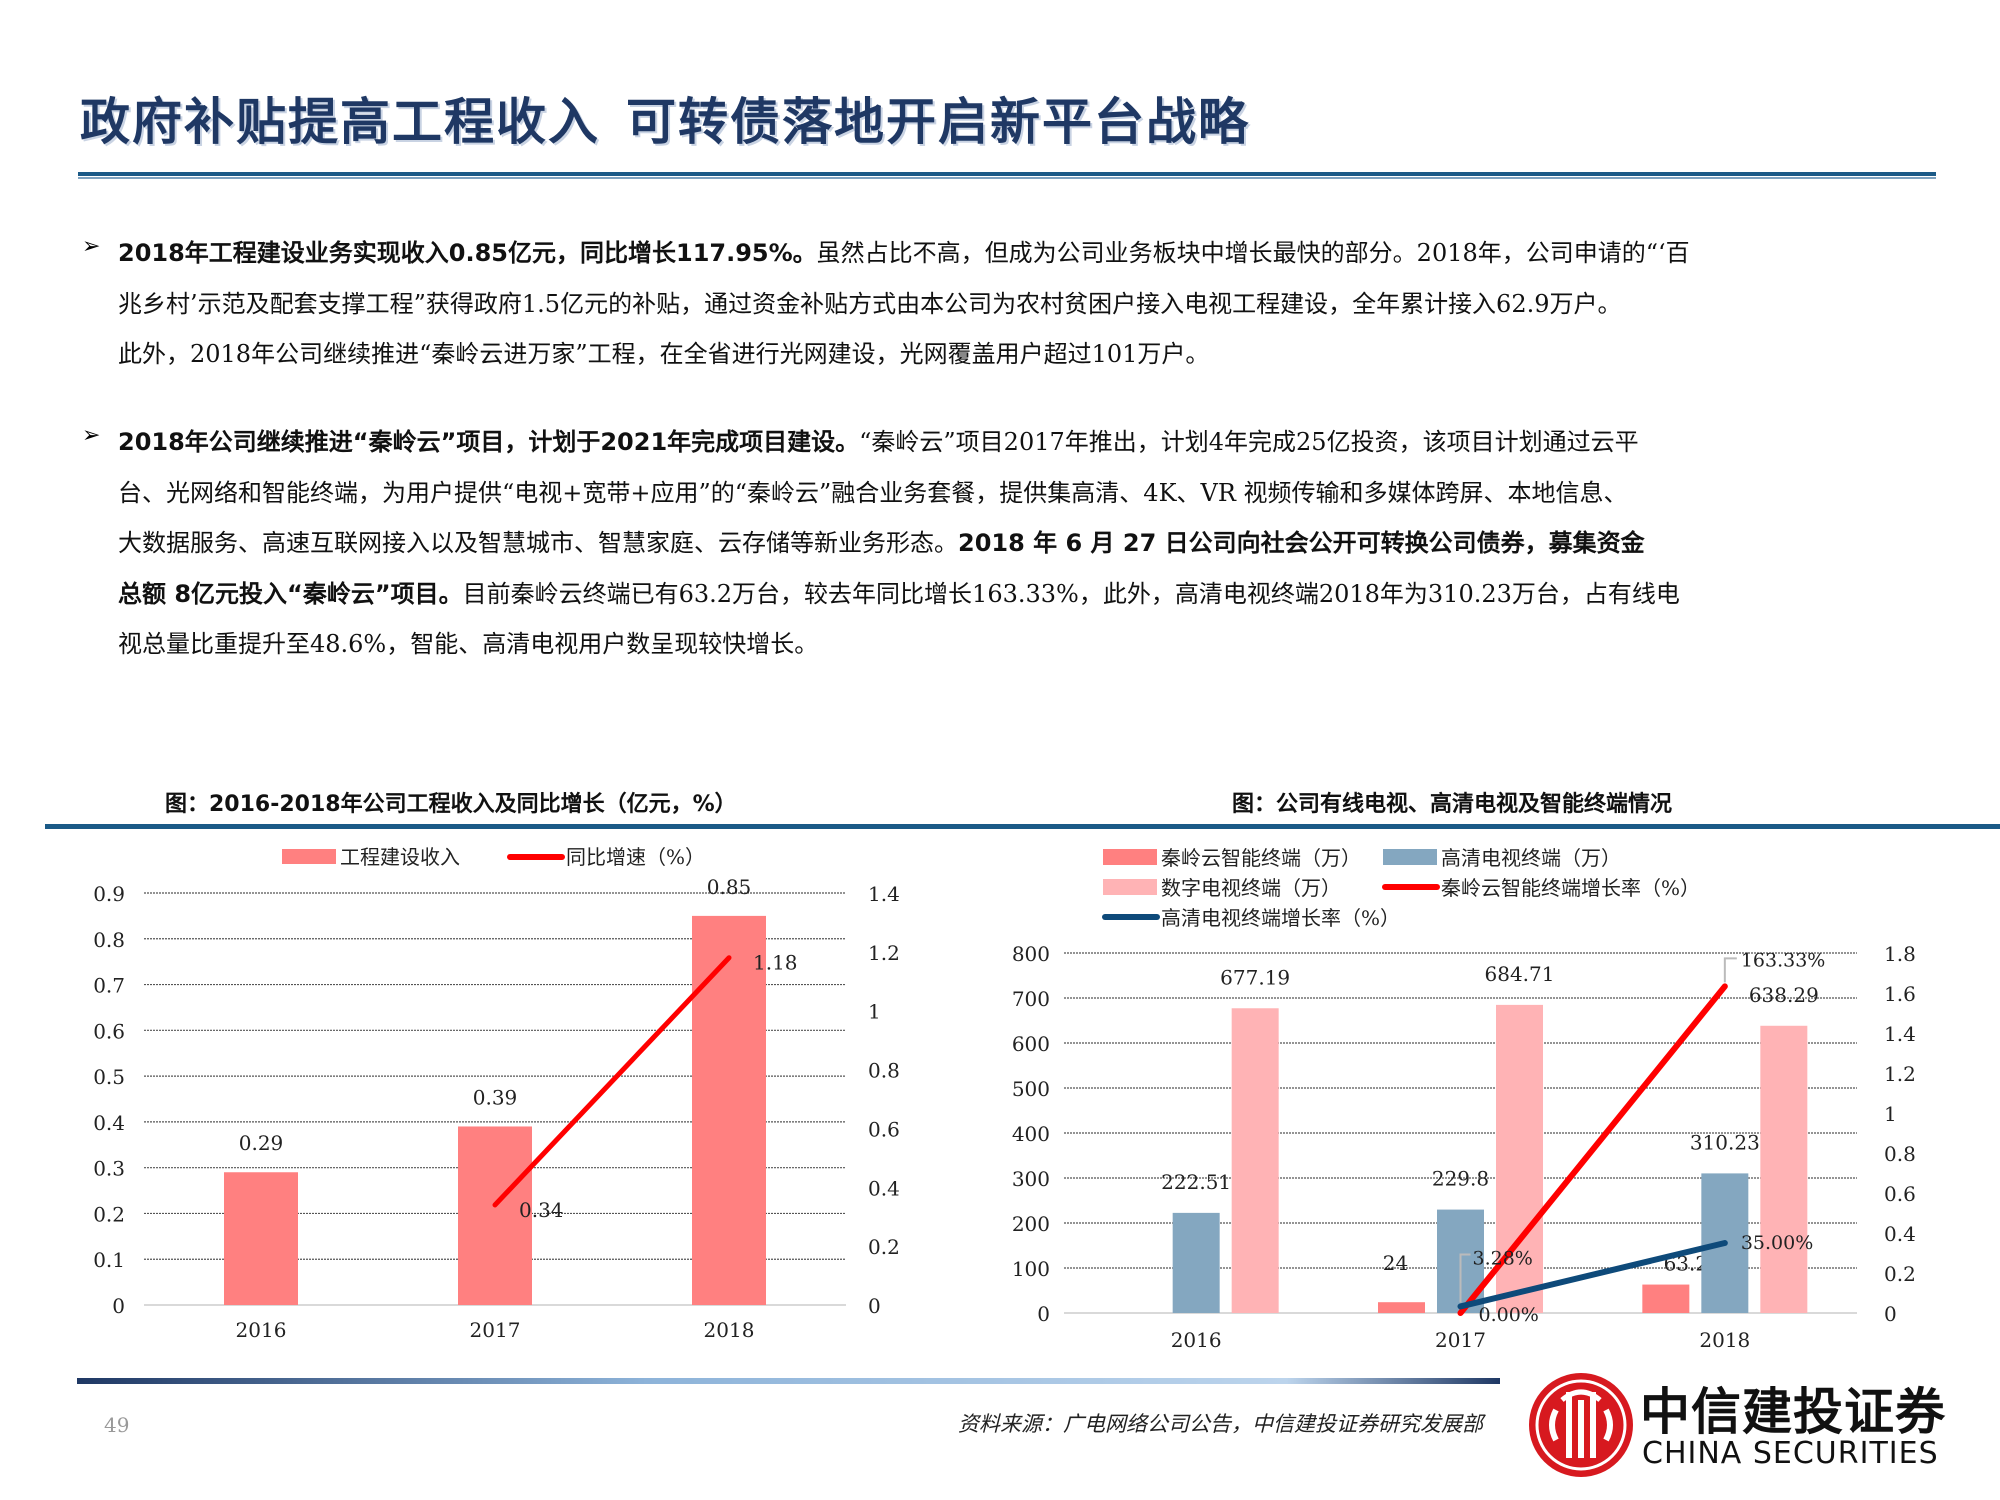 The height and width of the screenshot is (1500, 2000). What do you see at coordinates (1900, 994) in the screenshot?
I see `right-axis-tick: 1.6` at bounding box center [1900, 994].